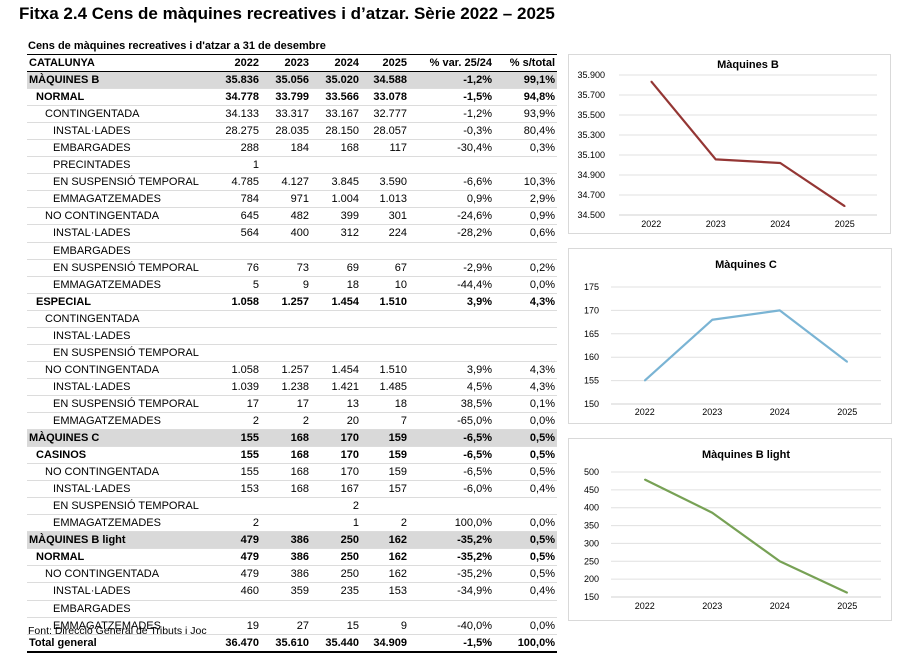  Describe the element at coordinates (383, 626) in the screenshot. I see `cell-y2025: 9` at that location.